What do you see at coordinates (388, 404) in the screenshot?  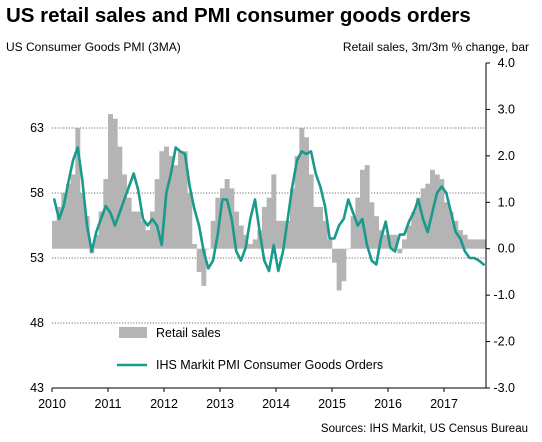 I see `x-tick-label: 2016` at bounding box center [388, 404].